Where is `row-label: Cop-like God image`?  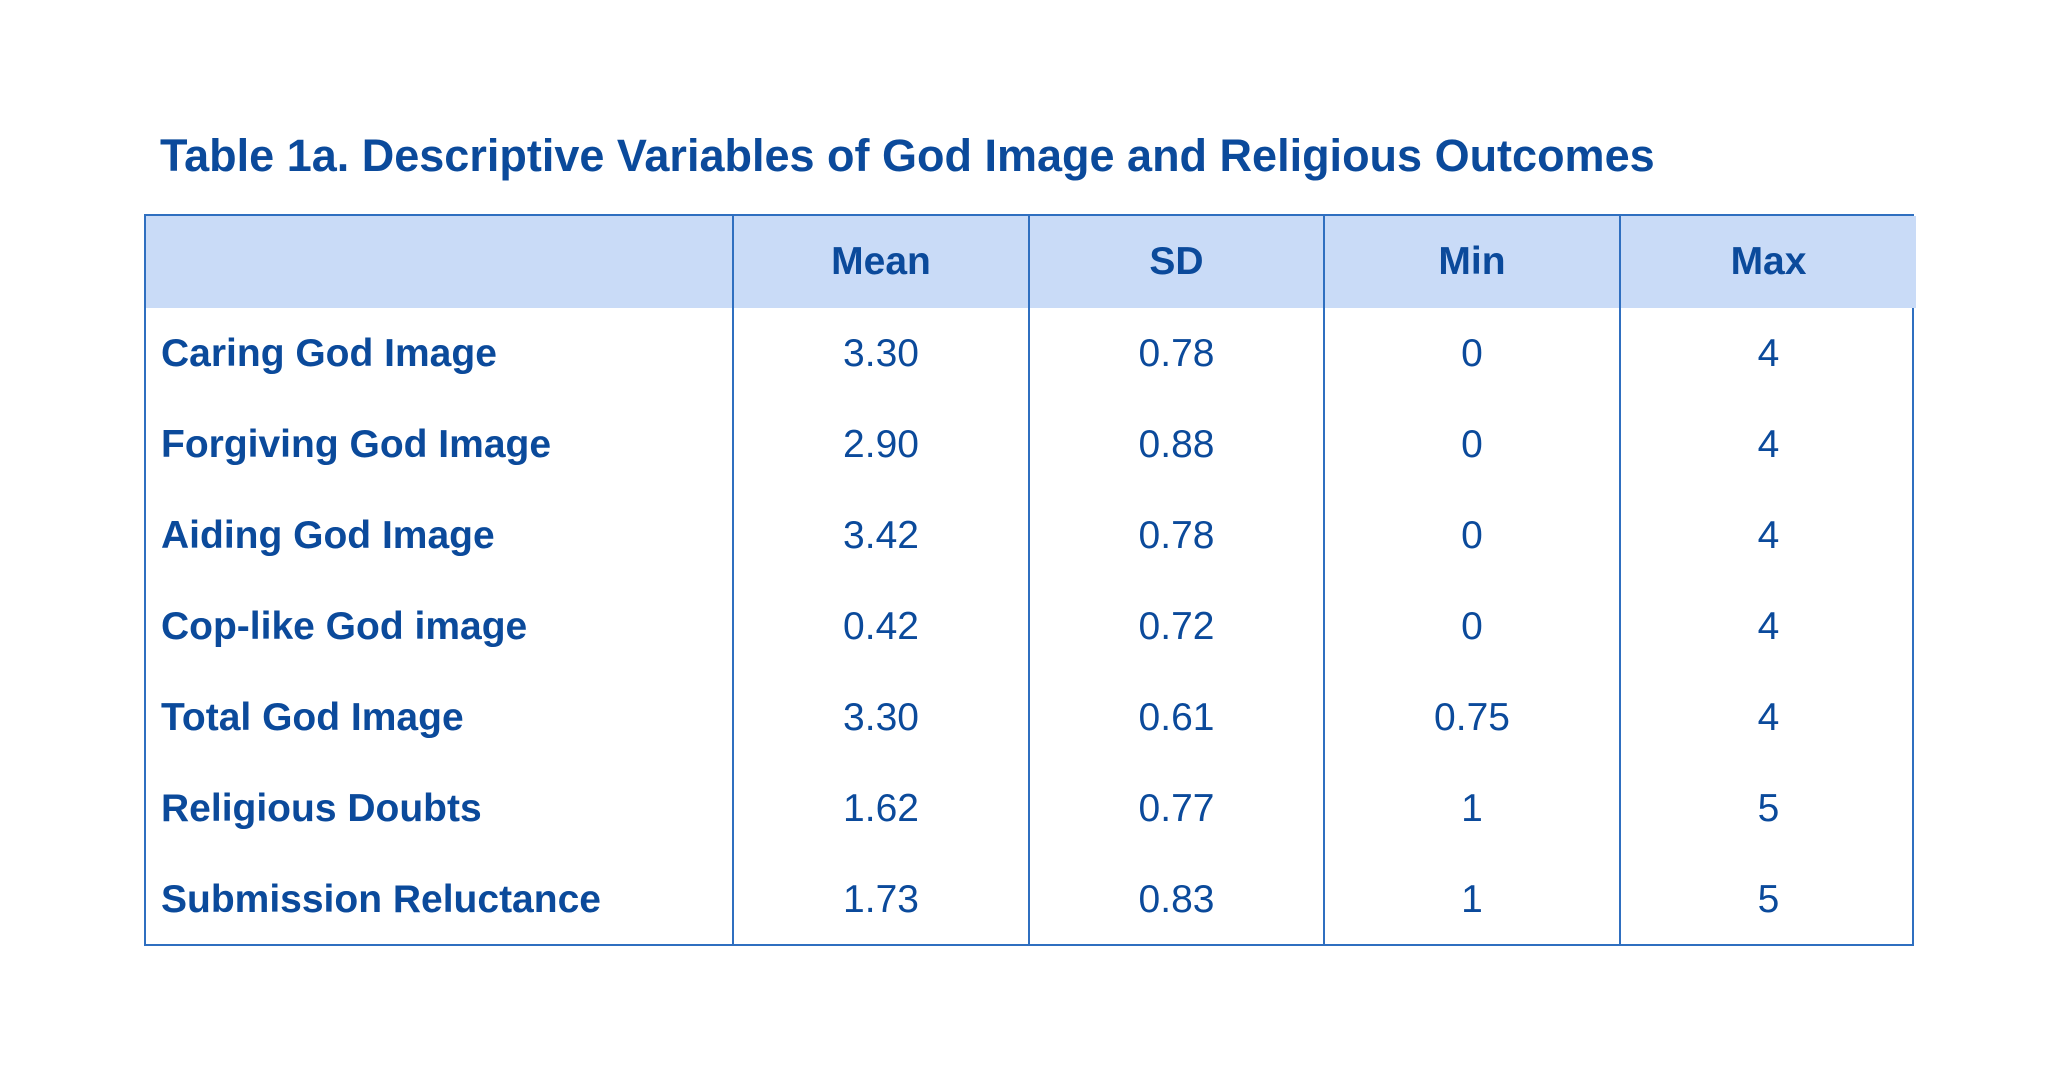
row-label: Cop-like God image is located at coordinates (344, 626).